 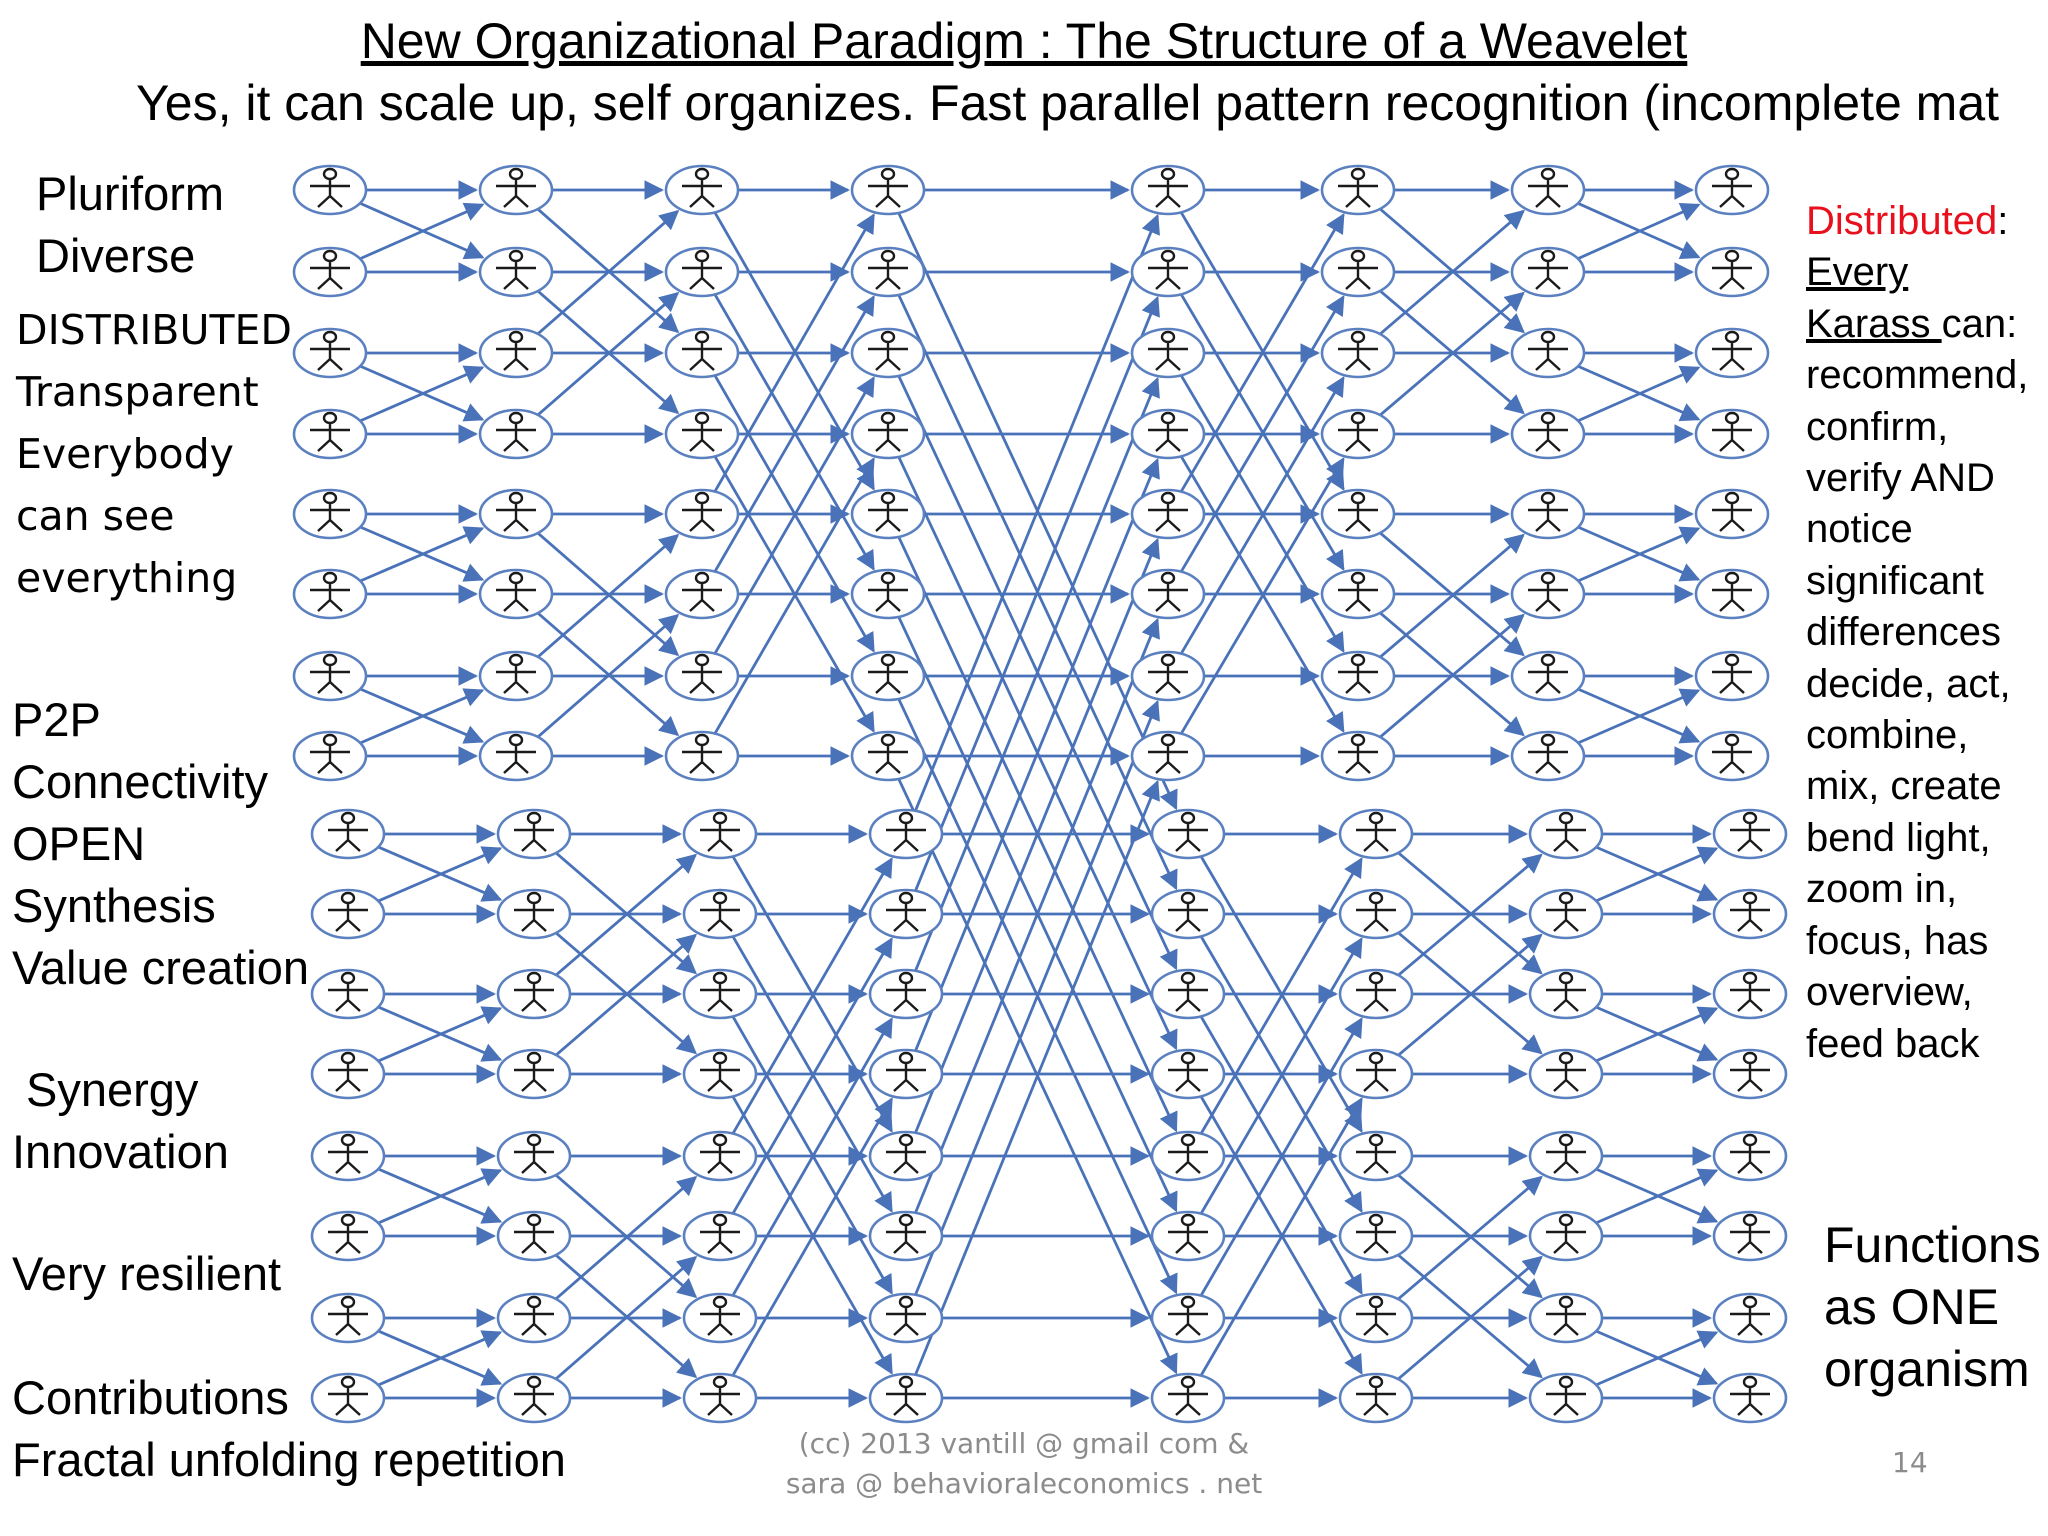 I want to click on ability-line: decide, act,, so click(x=1908, y=683).